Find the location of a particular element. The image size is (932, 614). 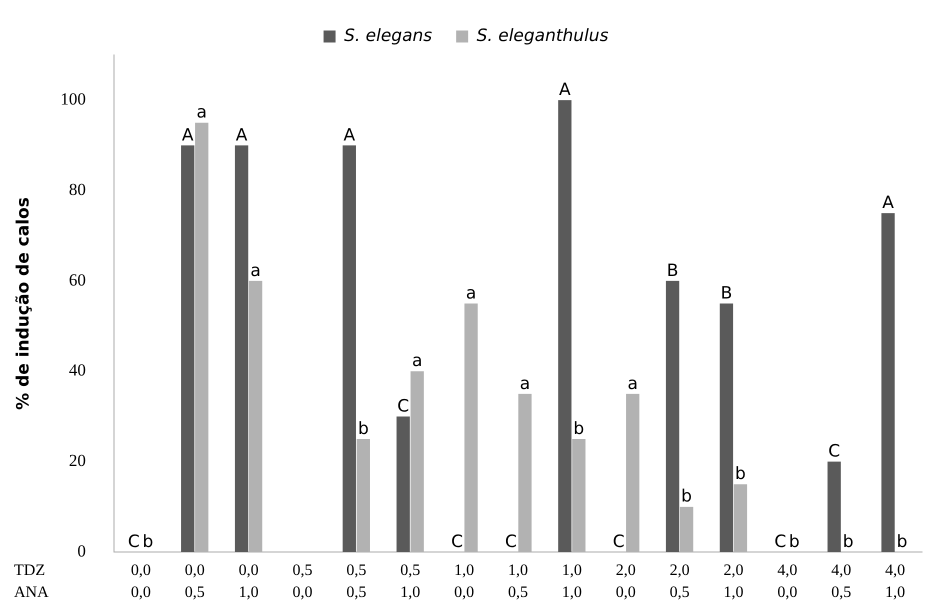

y-tick-label: 100 is located at coordinates (73, 99).